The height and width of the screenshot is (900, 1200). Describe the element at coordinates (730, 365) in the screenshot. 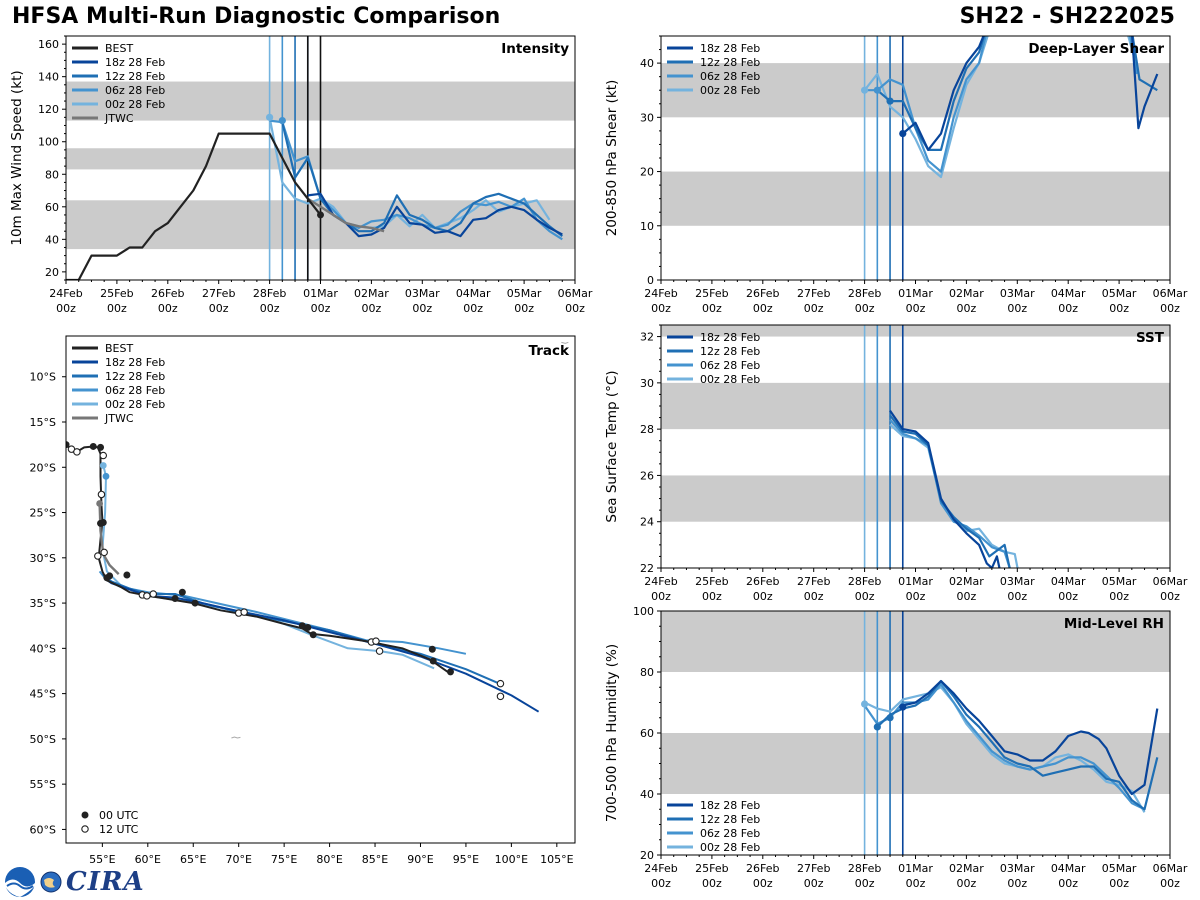

I see `legend-label: 06z 28 Feb` at that location.